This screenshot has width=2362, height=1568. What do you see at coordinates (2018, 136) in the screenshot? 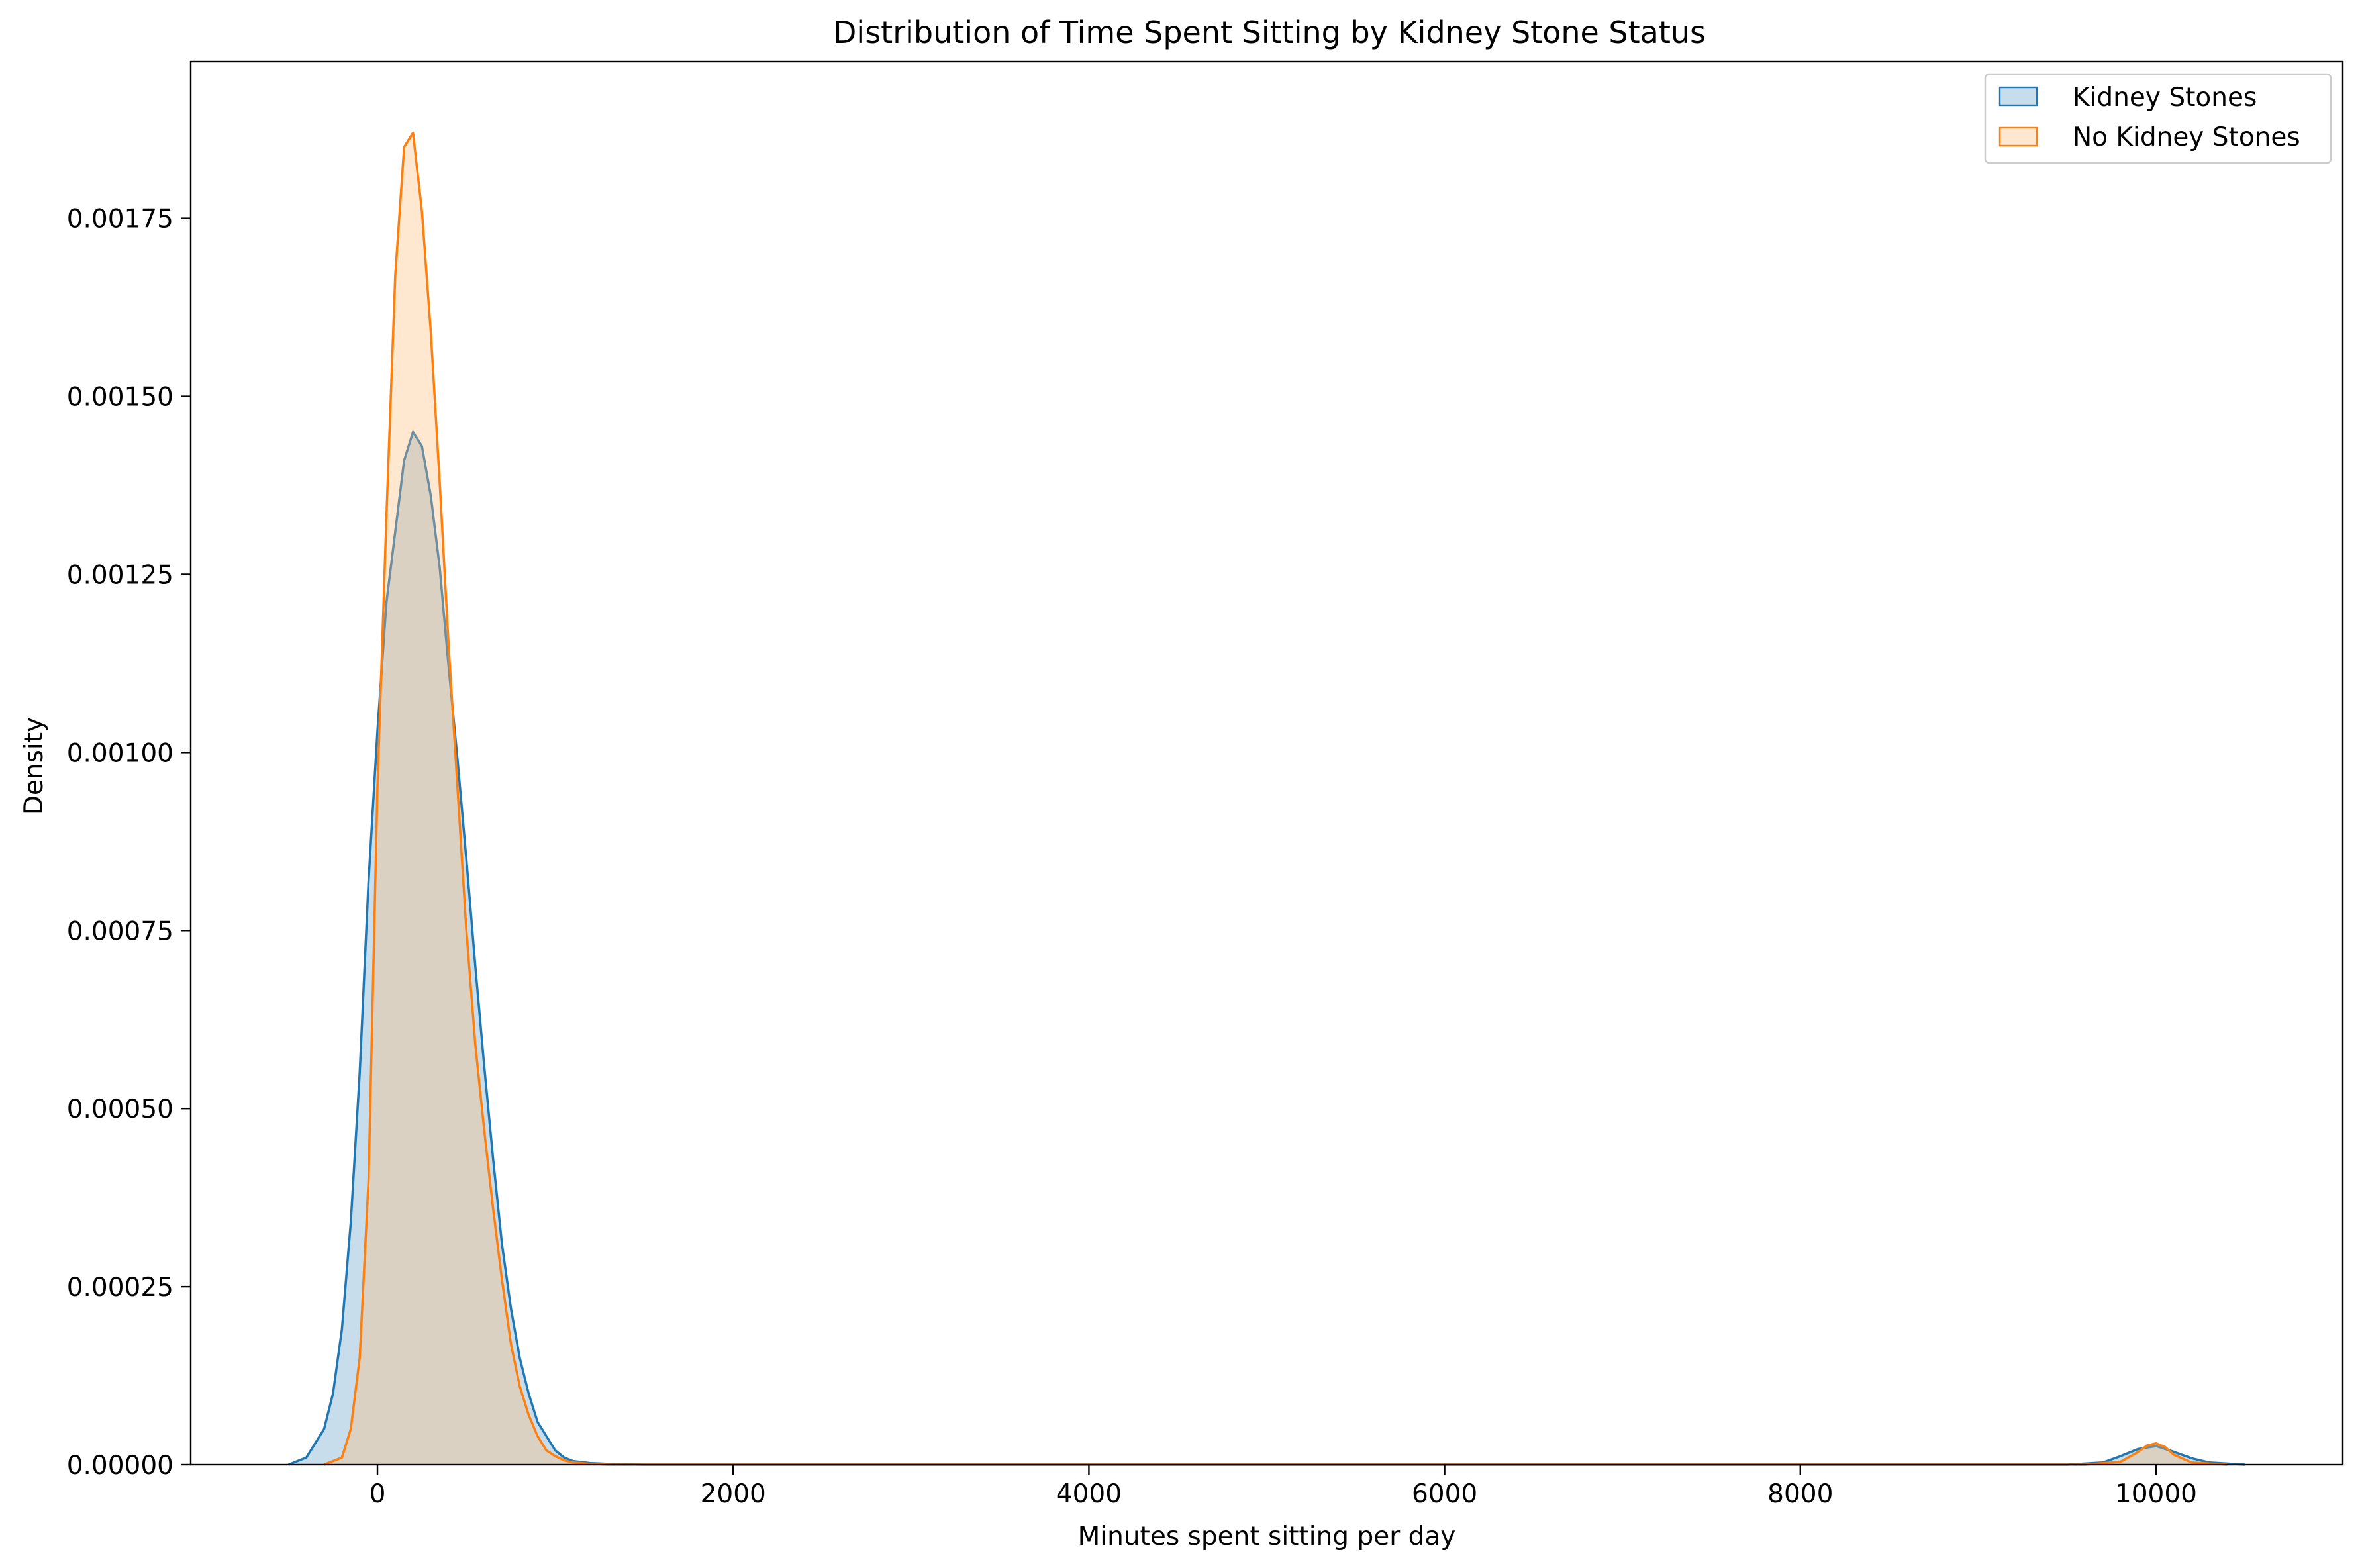
I see `legend-swatch-no-kidney-stones` at bounding box center [2018, 136].